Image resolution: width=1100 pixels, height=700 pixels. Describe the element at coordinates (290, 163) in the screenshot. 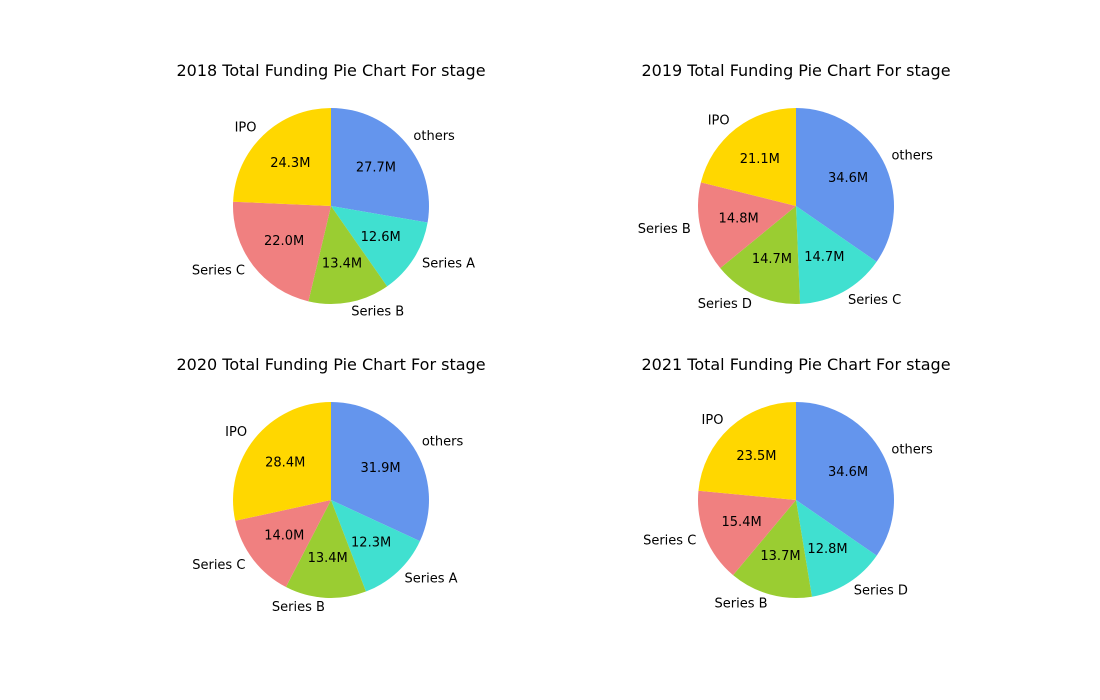

I see `slice-value-label: 24.3M` at that location.